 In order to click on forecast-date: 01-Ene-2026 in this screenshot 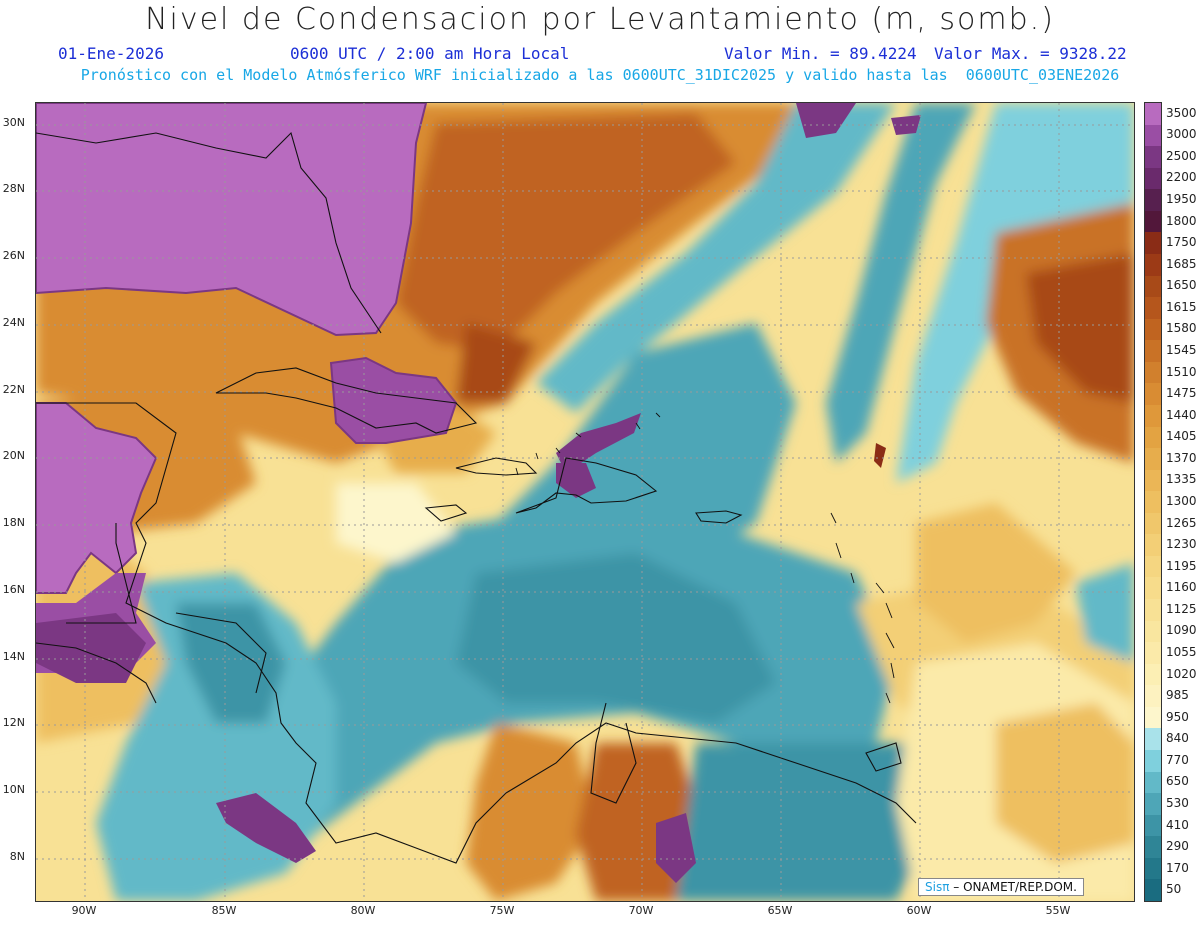, I will do `click(111, 53)`.